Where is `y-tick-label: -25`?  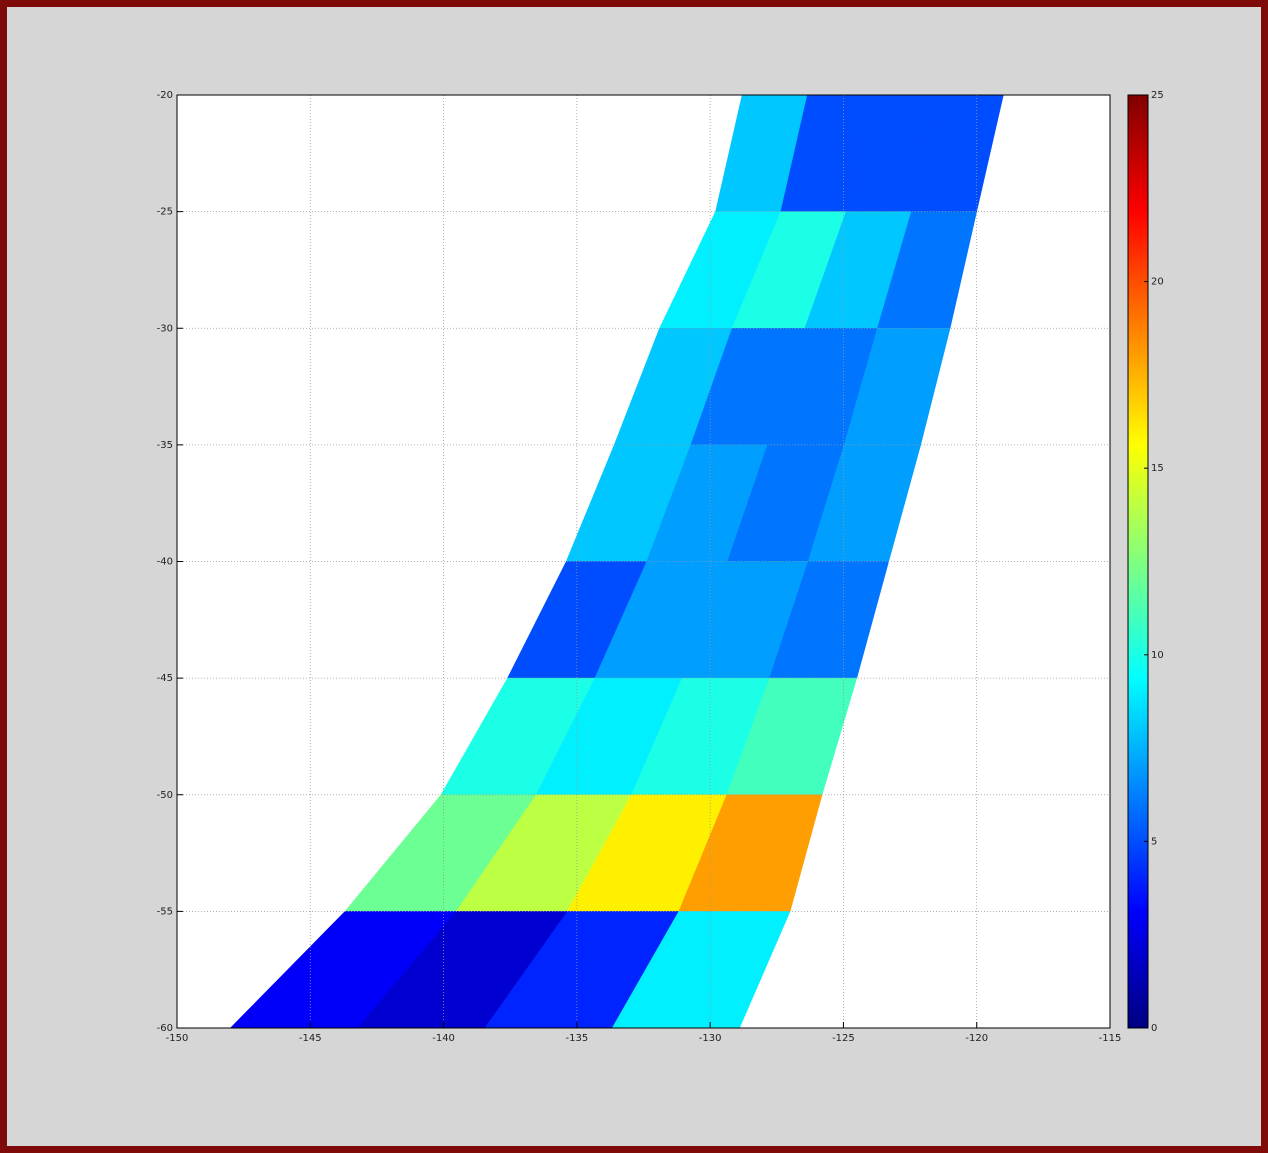
y-tick-label: -25 is located at coordinates (165, 212).